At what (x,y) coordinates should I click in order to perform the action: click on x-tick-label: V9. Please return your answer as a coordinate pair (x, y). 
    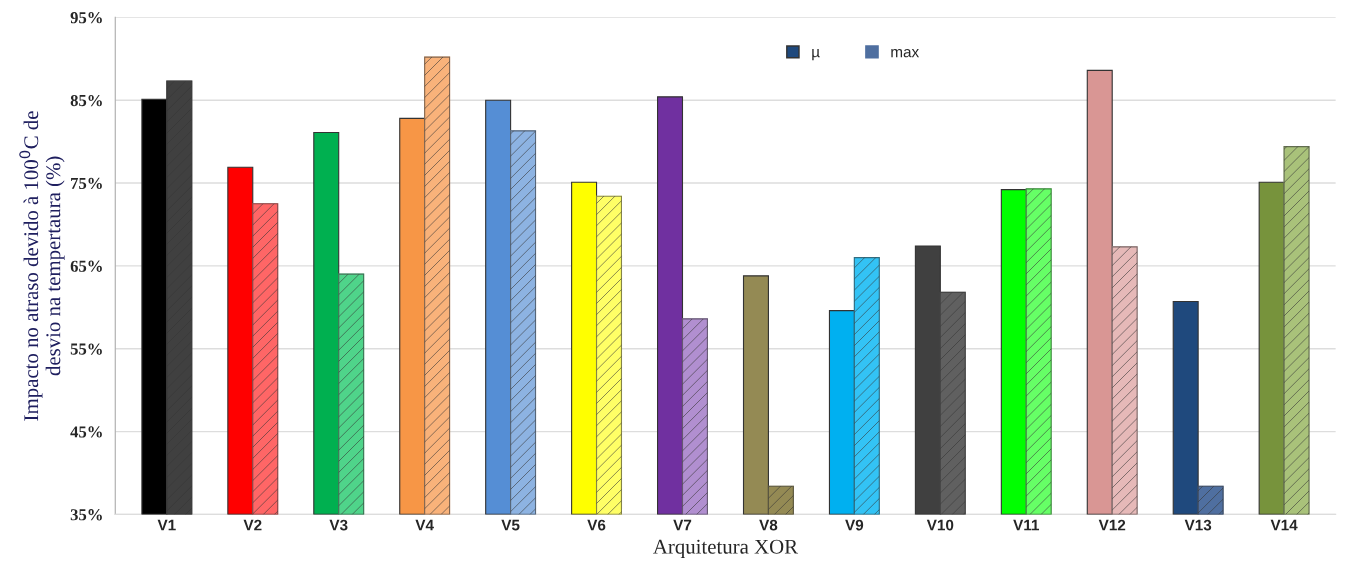
    Looking at the image, I should click on (854, 525).